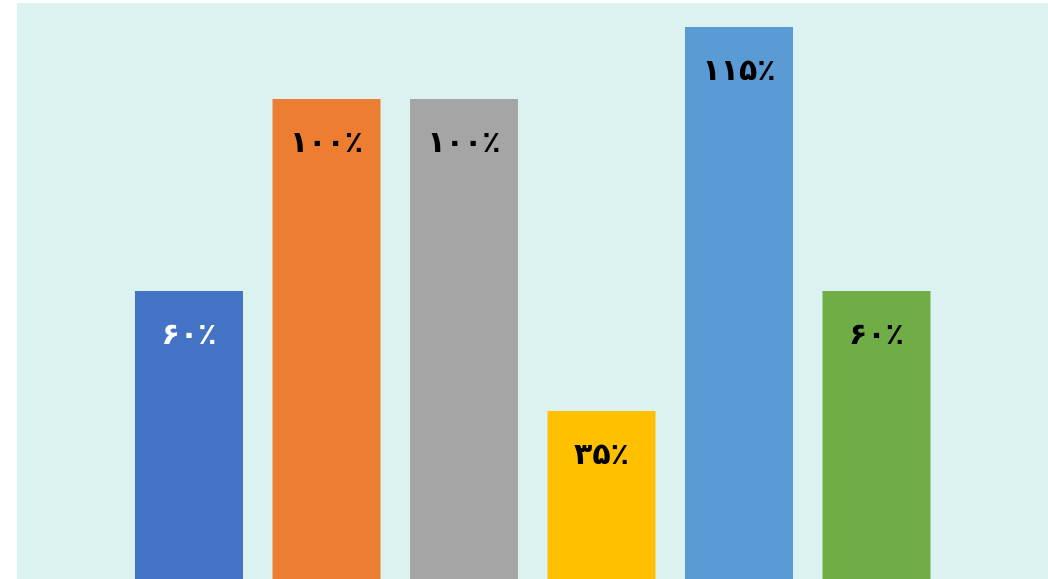 The width and height of the screenshot is (1048, 579). I want to click on data-label-1: ۶۰٪, so click(189, 334).